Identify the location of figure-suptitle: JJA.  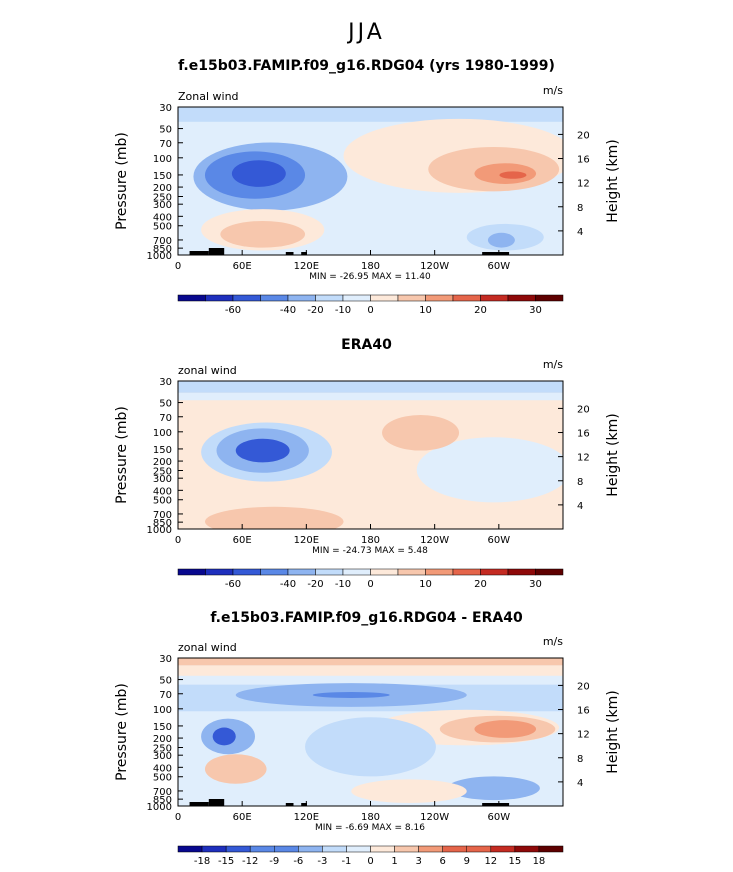
(366, 32).